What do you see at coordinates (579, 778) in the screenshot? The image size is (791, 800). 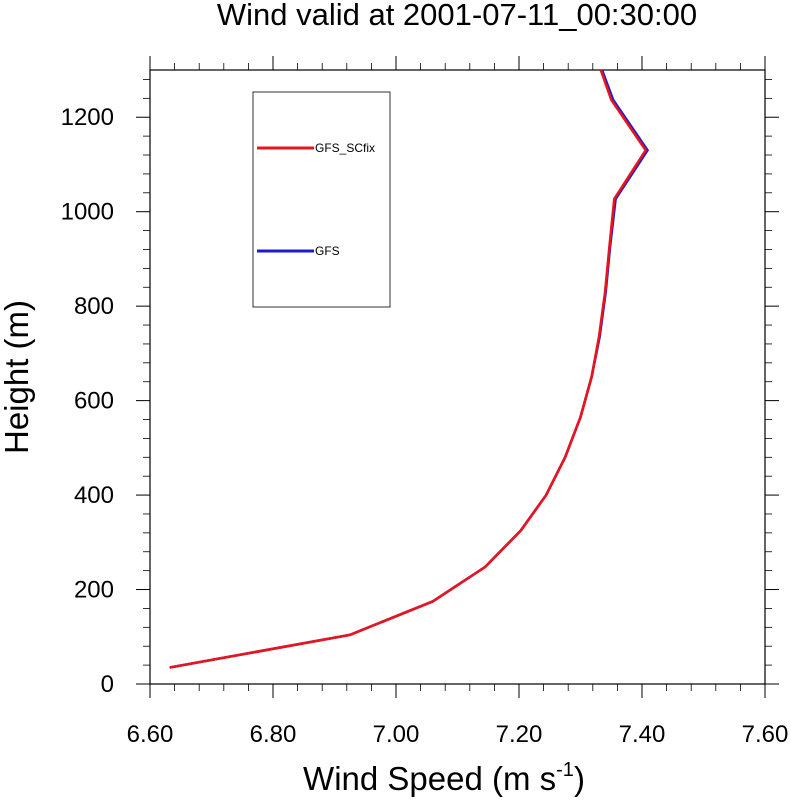 I see `x-axis-label-close: )` at bounding box center [579, 778].